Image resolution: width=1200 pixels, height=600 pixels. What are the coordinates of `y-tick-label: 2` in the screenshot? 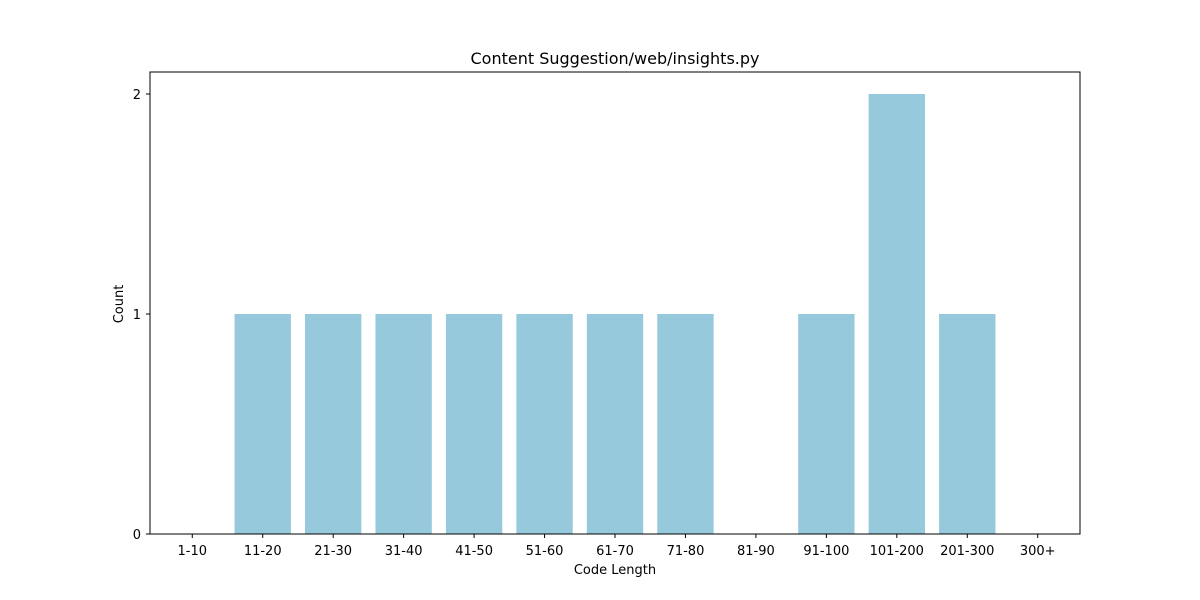 It's located at (137, 95).